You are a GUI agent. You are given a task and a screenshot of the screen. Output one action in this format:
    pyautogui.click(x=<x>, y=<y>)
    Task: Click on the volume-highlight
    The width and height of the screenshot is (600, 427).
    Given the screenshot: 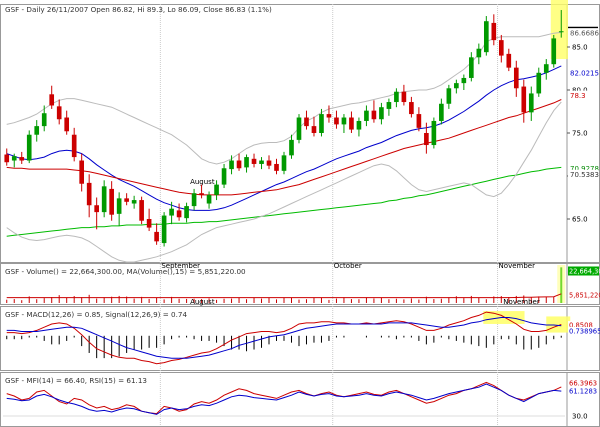 What is the action you would take?
    pyautogui.click(x=561, y=284)
    